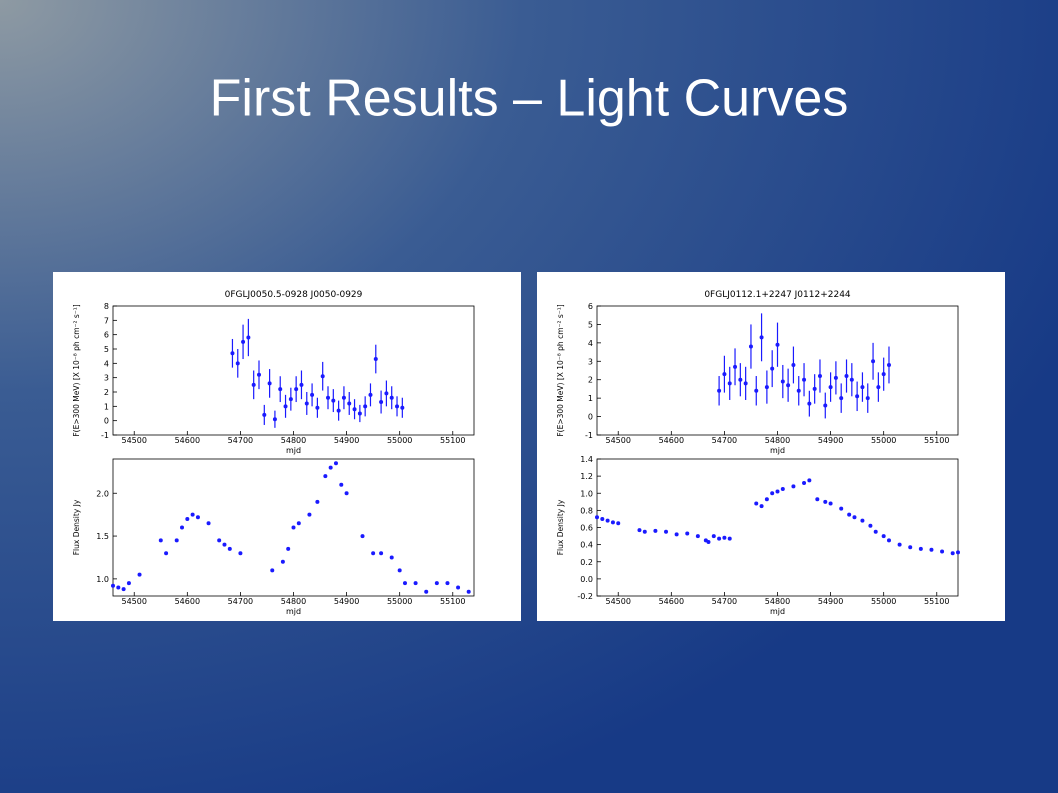  What do you see at coordinates (586, 459) in the screenshot?
I see `y-tick-label: 1.4` at bounding box center [586, 459].